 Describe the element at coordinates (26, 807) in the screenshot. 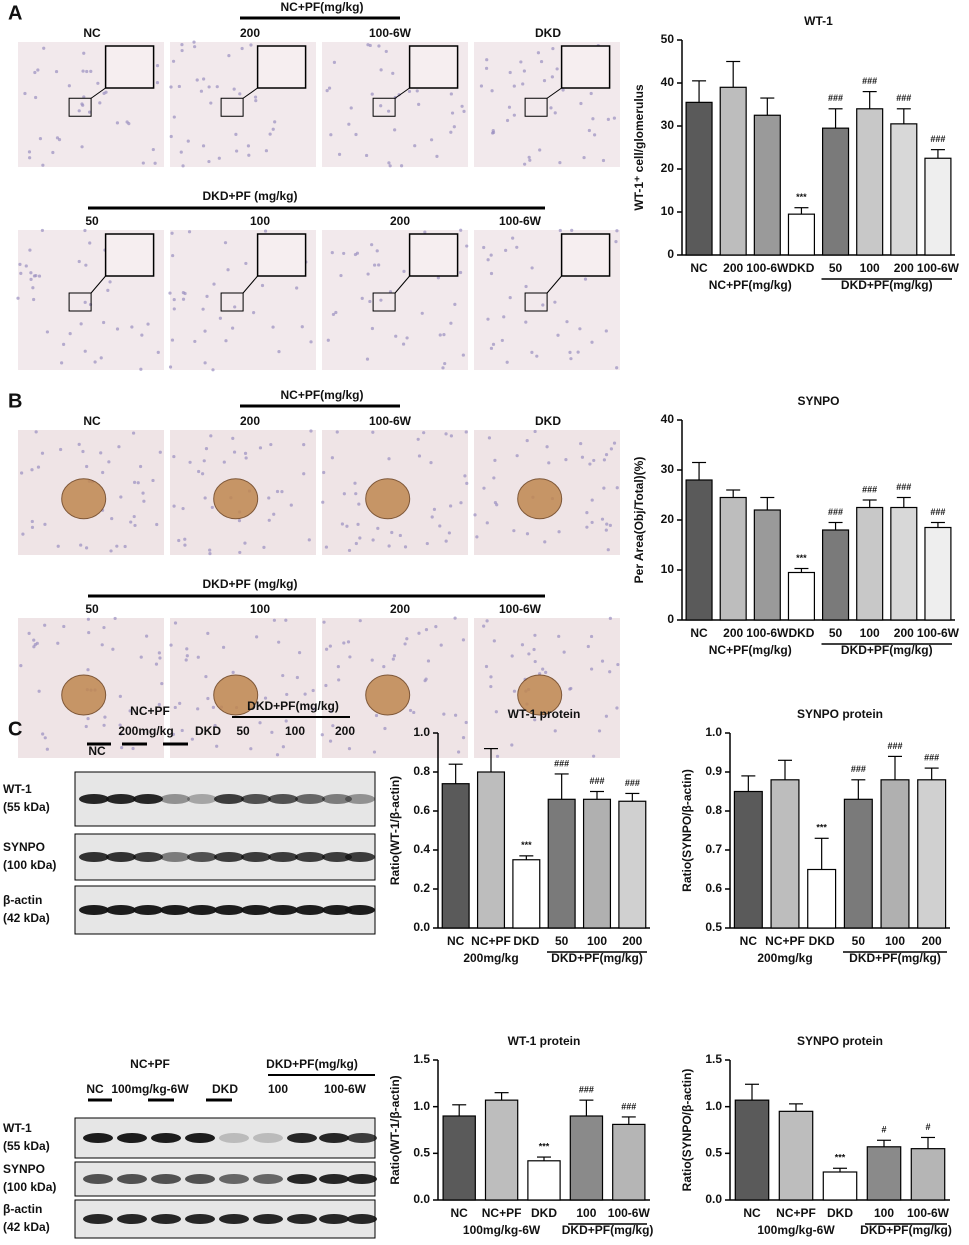

I see `label: (55 kDa)` at that location.